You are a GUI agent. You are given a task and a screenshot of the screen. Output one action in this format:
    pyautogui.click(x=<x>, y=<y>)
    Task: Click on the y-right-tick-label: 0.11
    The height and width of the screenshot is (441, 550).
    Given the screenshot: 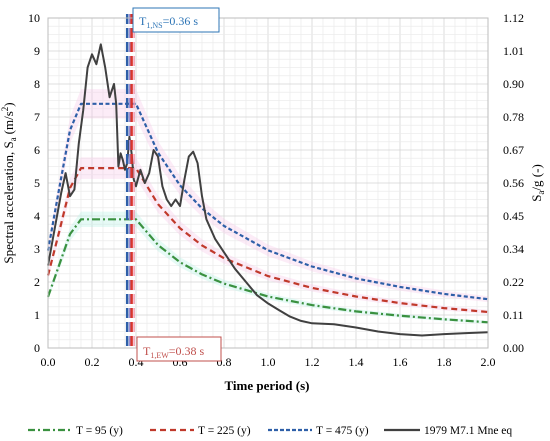 What is the action you would take?
    pyautogui.click(x=513, y=315)
    